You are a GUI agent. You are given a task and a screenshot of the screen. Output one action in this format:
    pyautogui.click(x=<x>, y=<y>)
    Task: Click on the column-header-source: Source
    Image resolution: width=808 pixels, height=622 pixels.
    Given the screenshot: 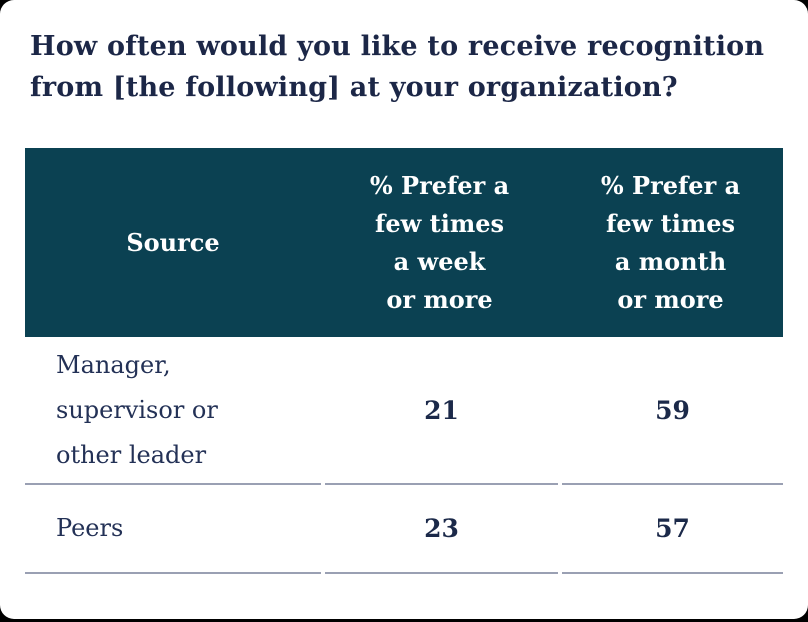 What is the action you would take?
    pyautogui.click(x=173, y=242)
    